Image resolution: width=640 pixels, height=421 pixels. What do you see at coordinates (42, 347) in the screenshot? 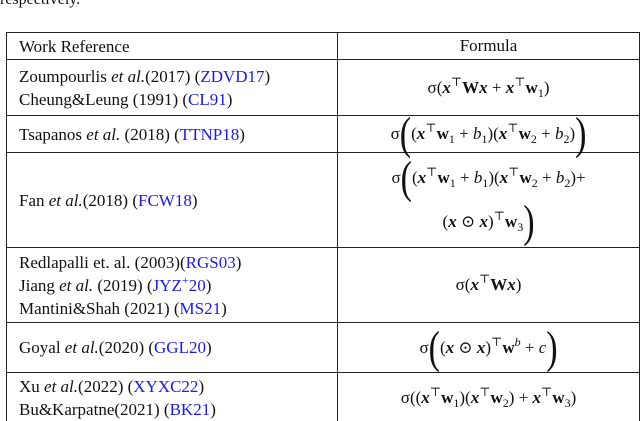
I see `reference-token: Goyal` at bounding box center [42, 347].